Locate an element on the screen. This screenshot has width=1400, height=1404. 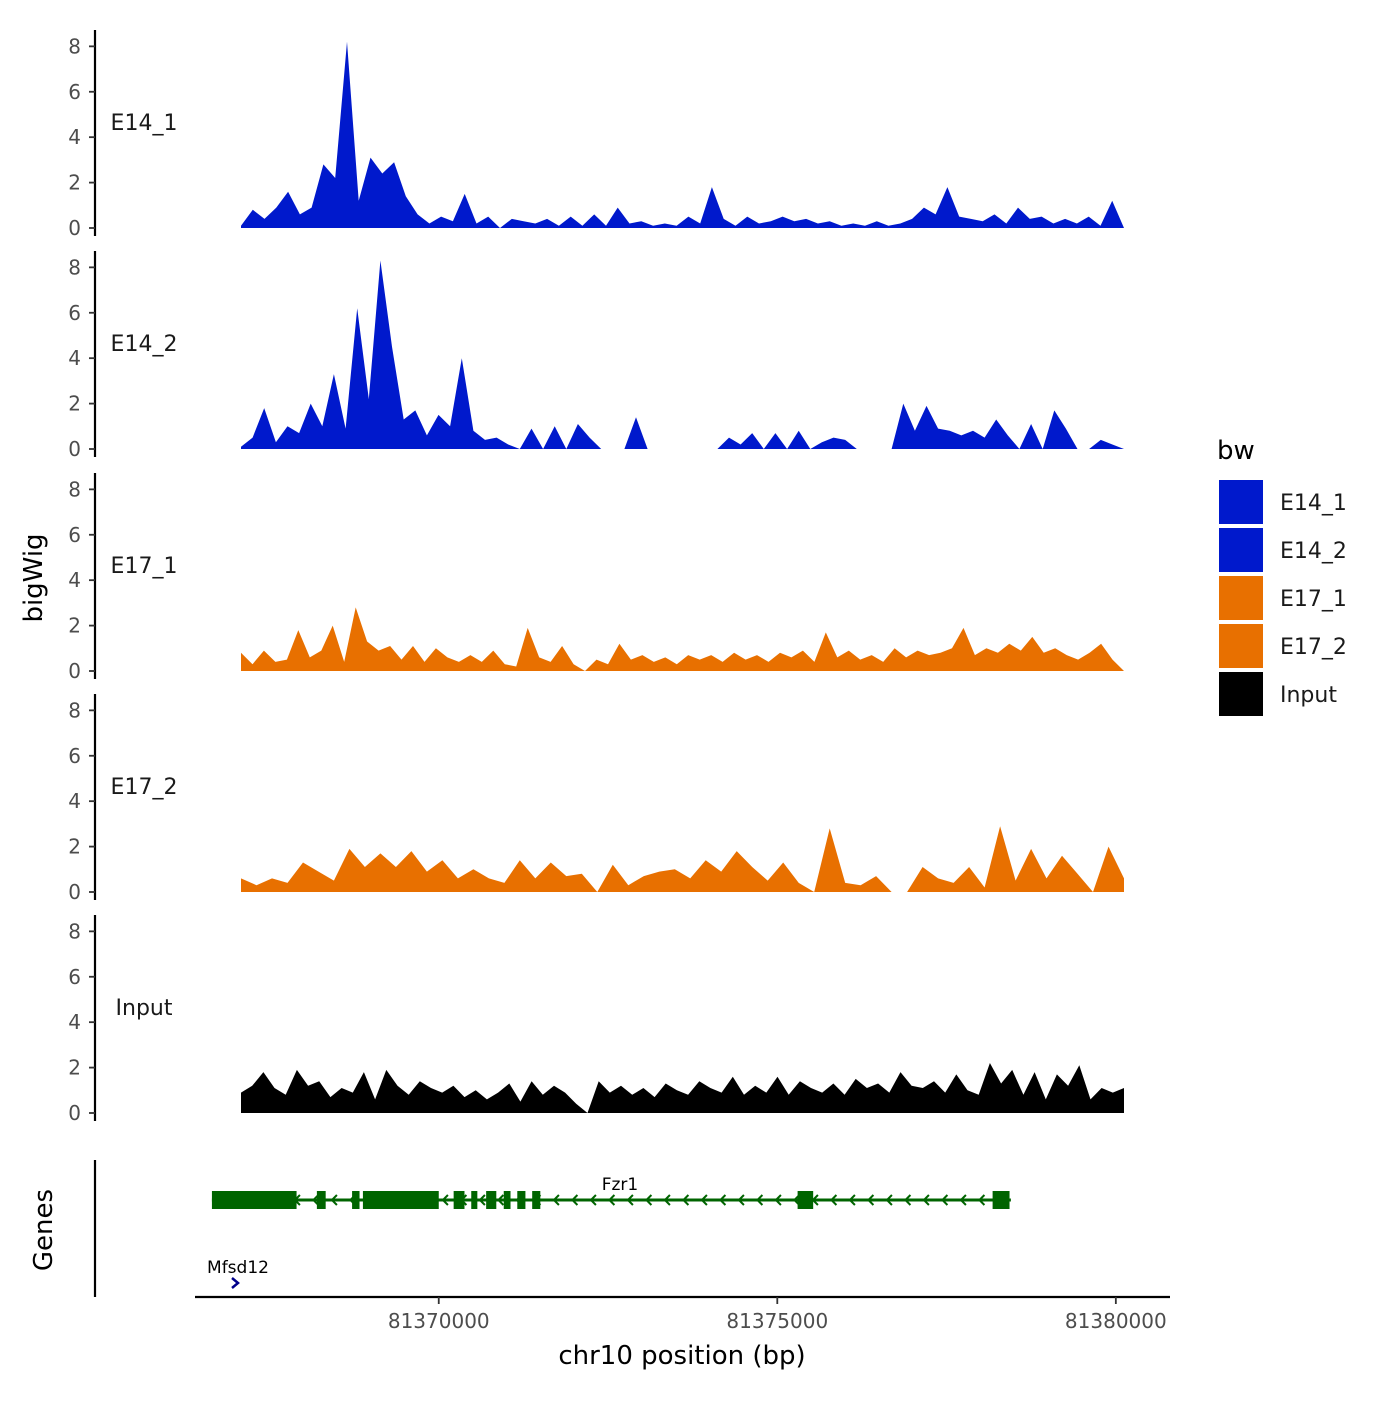
track-e17-2: 0 2 4 6 8 E17_2 is located at coordinates (596, 799).